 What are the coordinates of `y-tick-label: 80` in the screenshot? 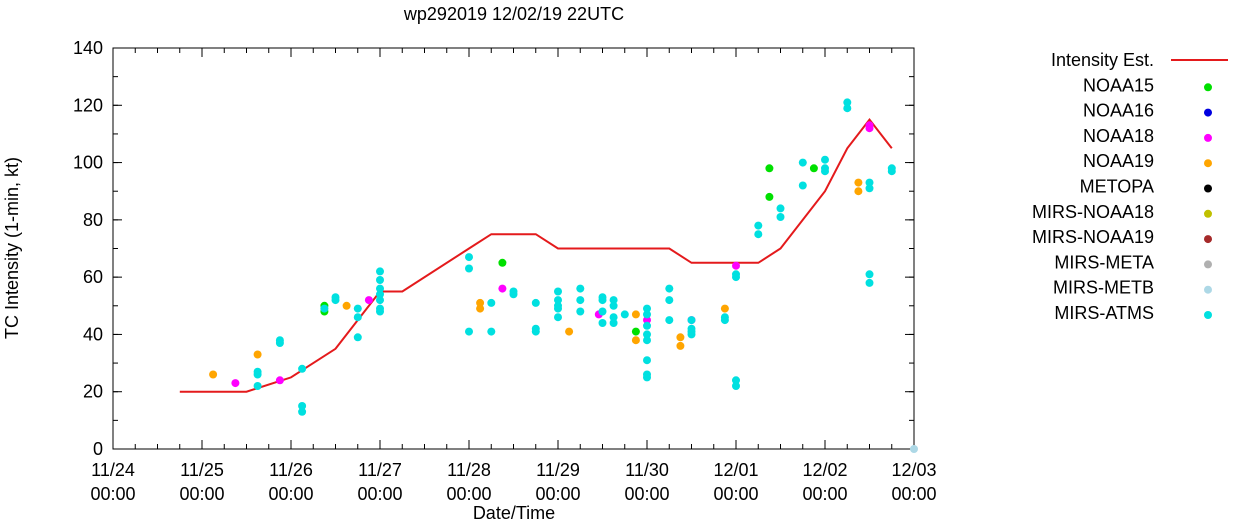 It's located at (93, 220).